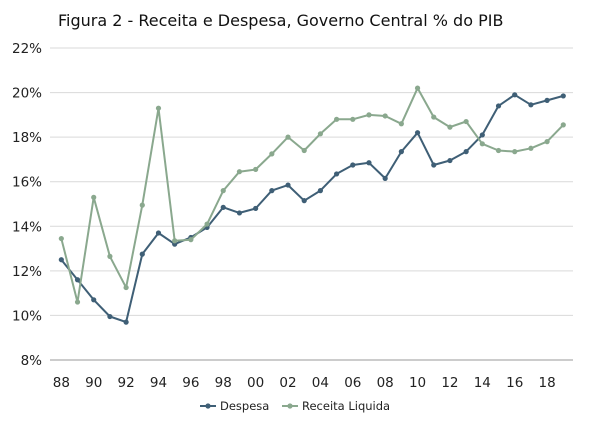 Image resolution: width=592 pixels, height=430 pixels. What do you see at coordinates (223, 383) in the screenshot?
I see `x-tick-label: 98` at bounding box center [223, 383].